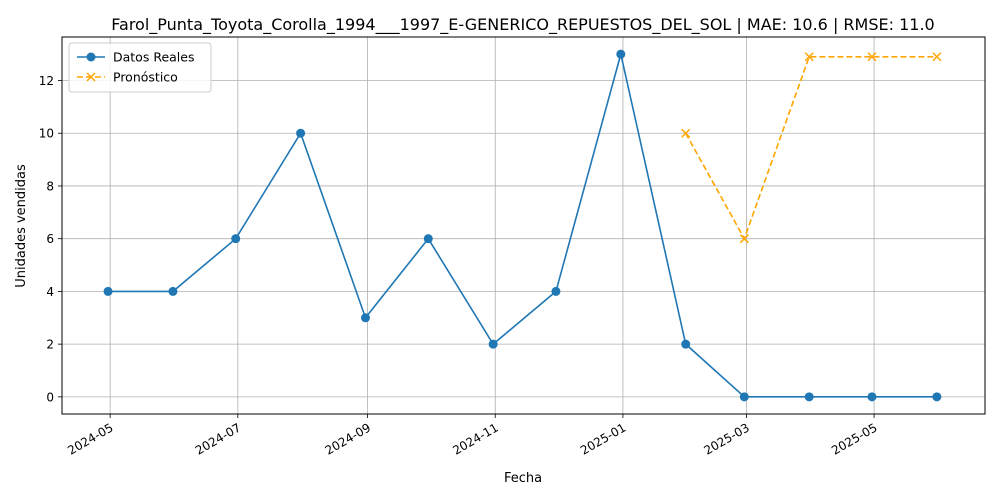 The width and height of the screenshot is (1000, 504). I want to click on x-tick-label: 2025-05, so click(854, 438).